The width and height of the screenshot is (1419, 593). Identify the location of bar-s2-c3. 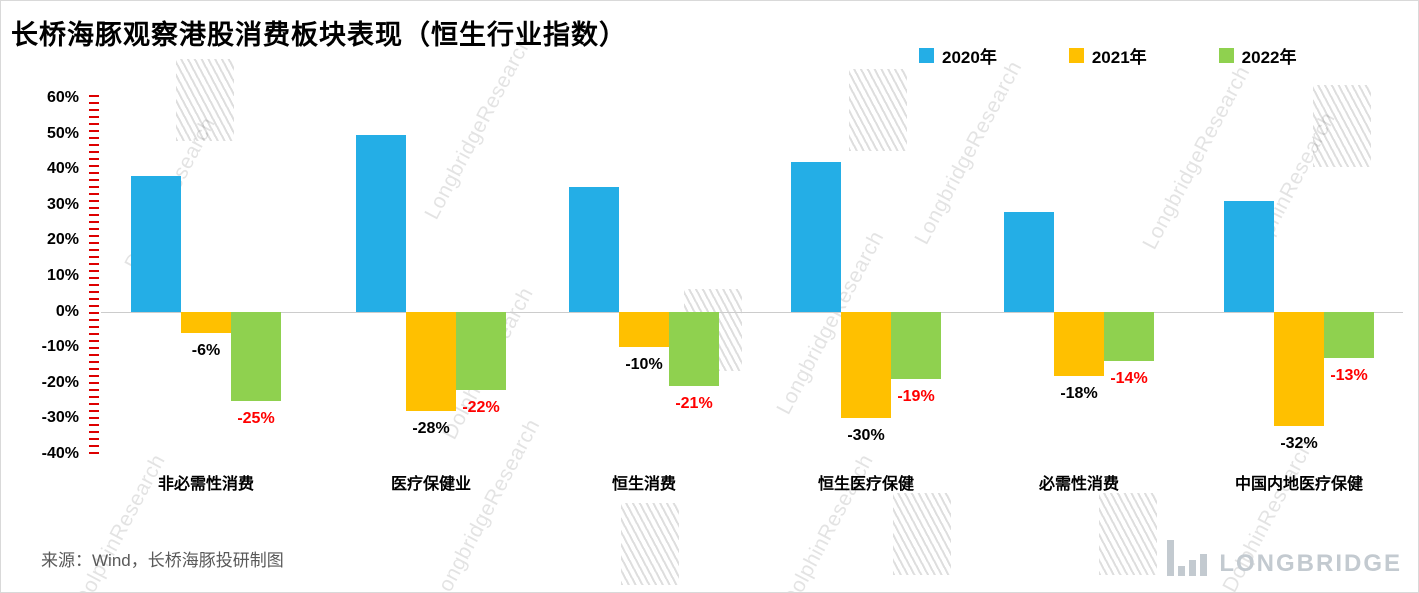
(916, 345).